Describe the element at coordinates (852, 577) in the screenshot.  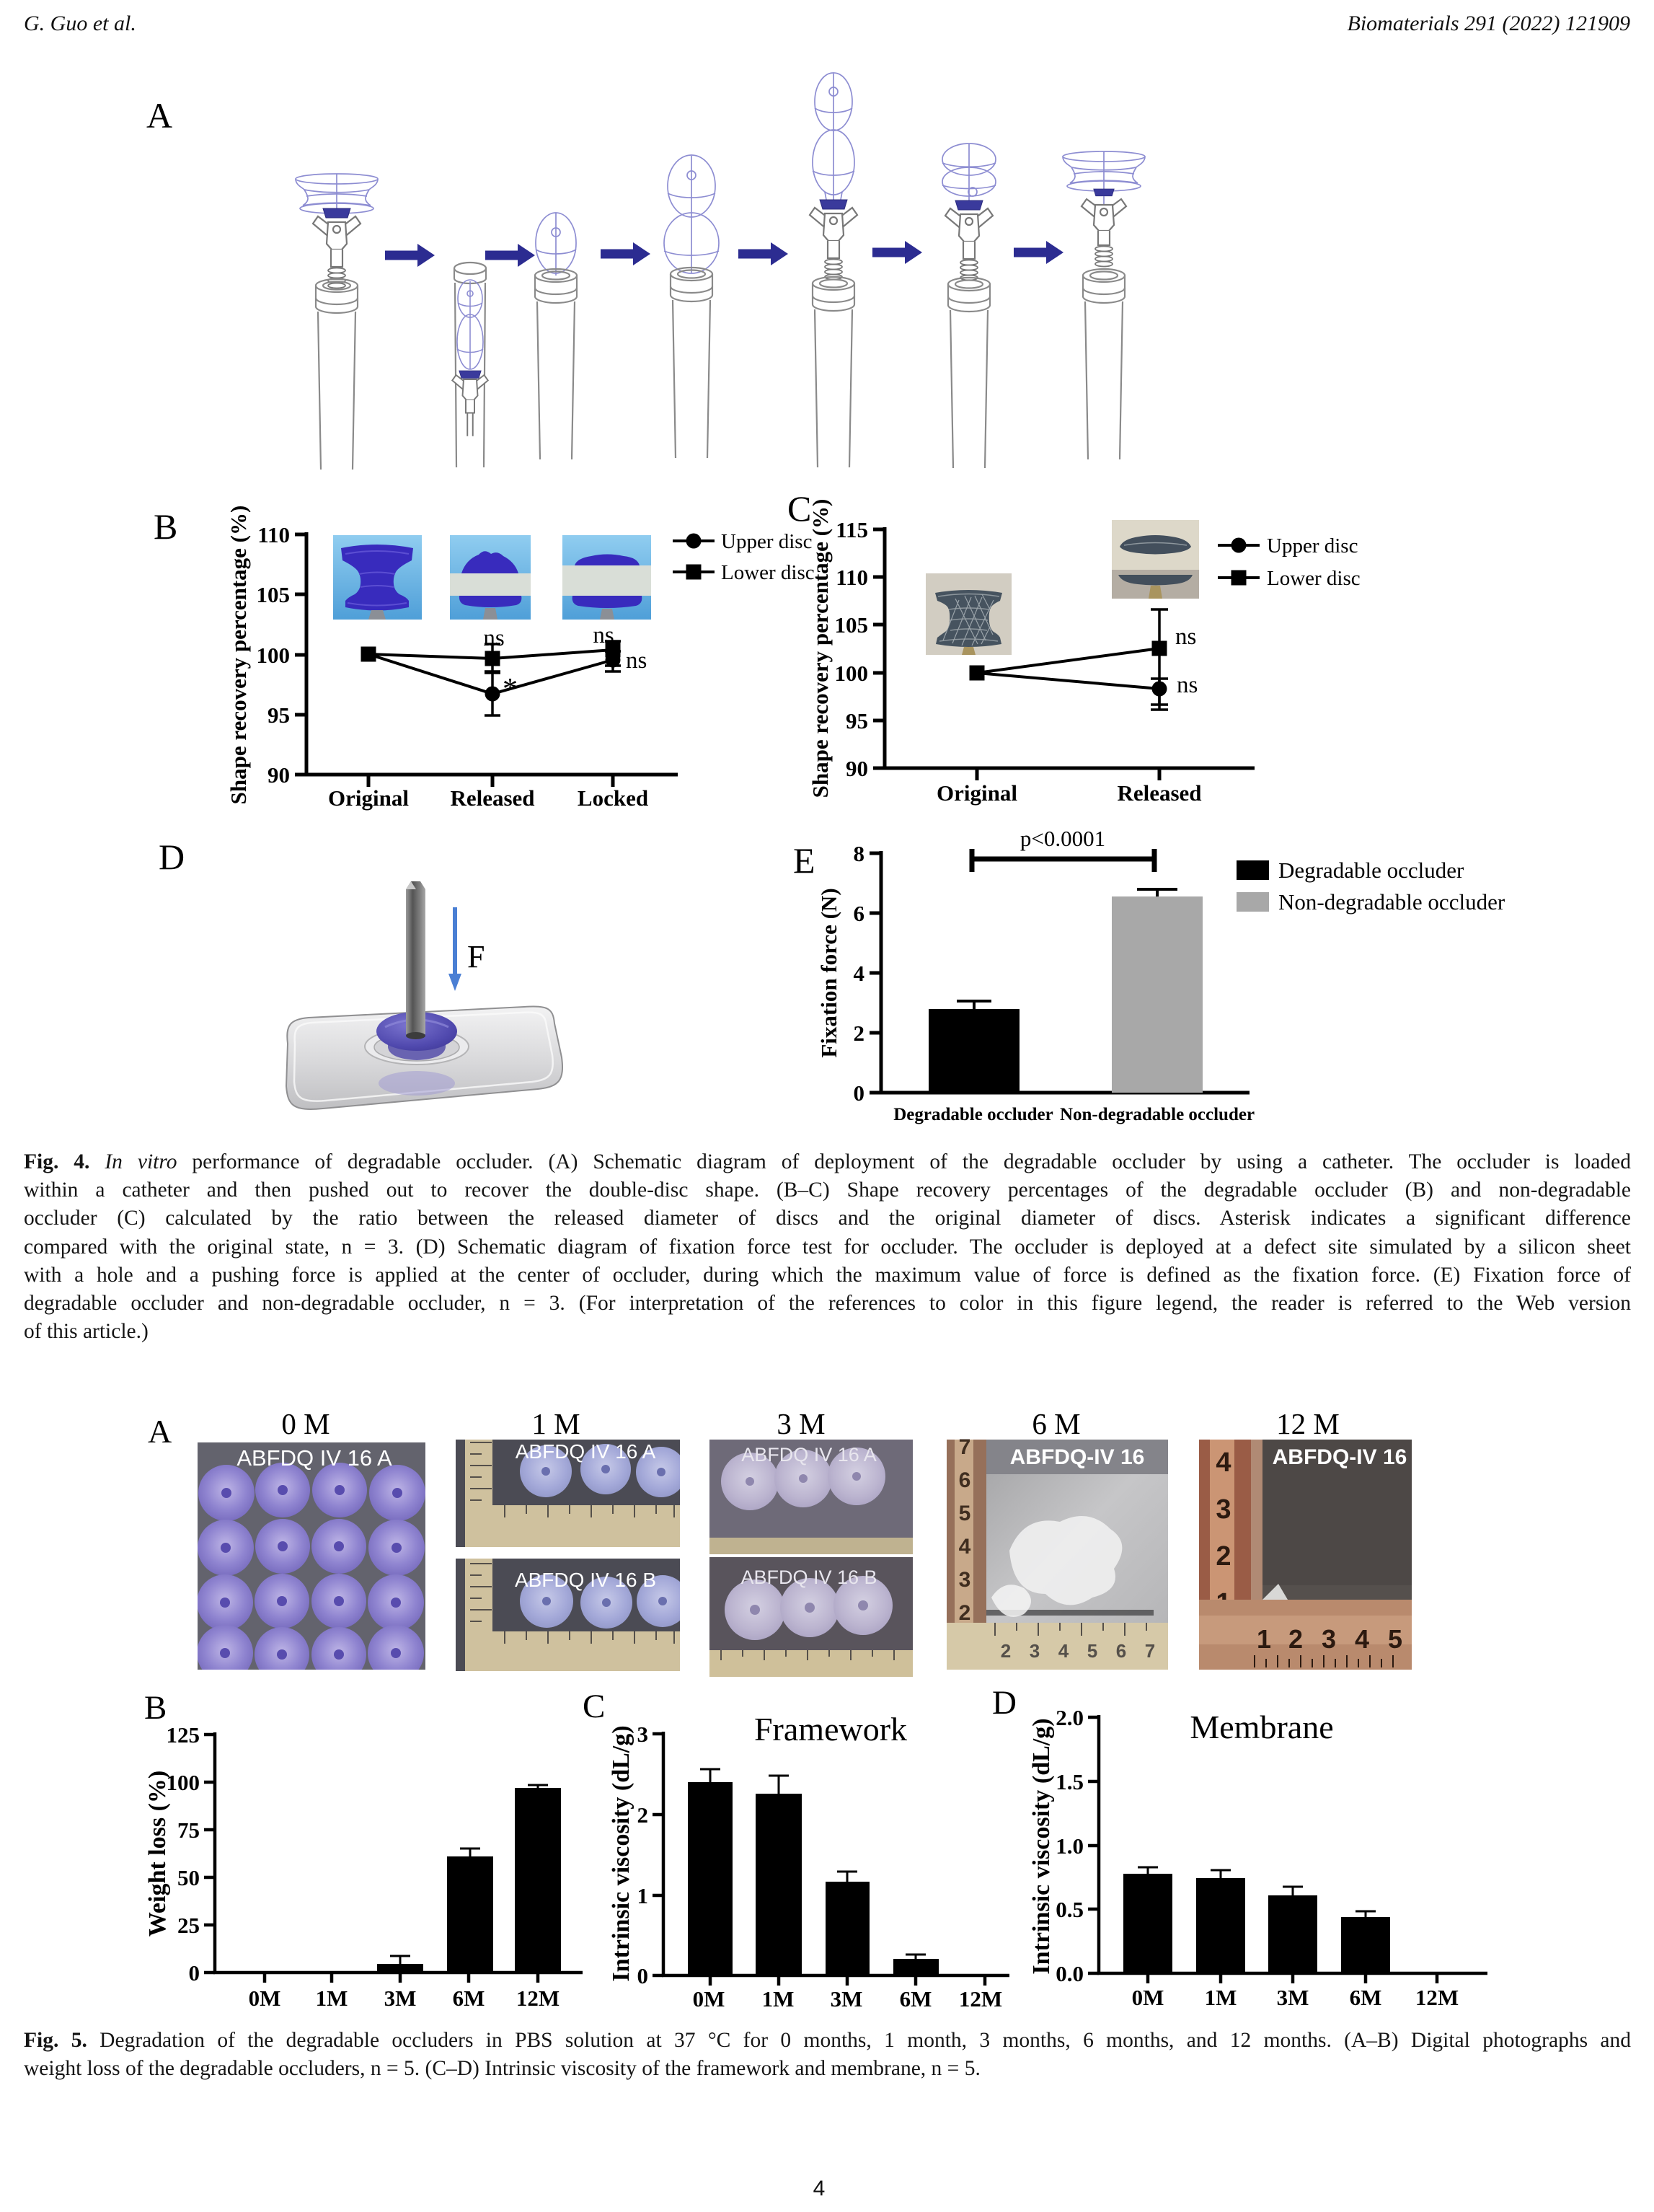
I see `svg-text: 110` at that location.